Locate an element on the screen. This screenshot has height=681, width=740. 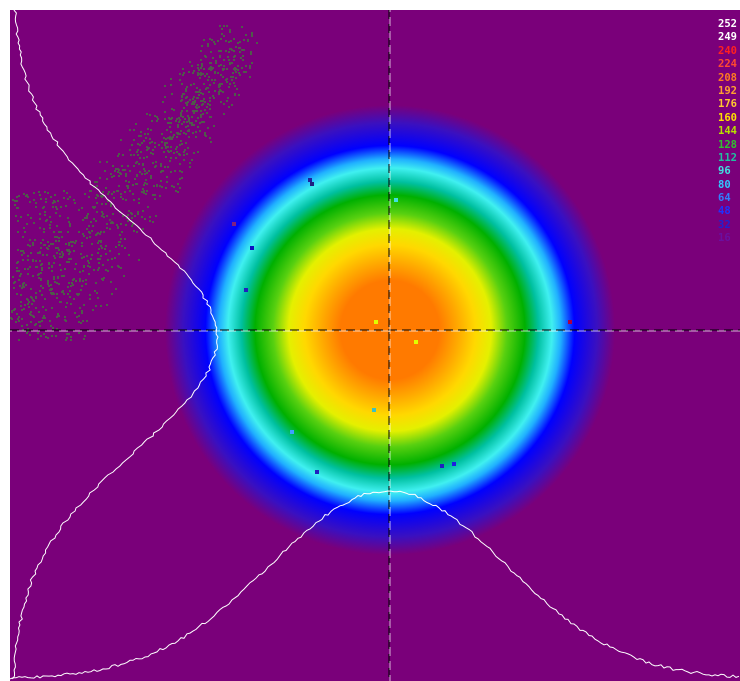
colorbar-level-64: 64 is located at coordinates (724, 198).